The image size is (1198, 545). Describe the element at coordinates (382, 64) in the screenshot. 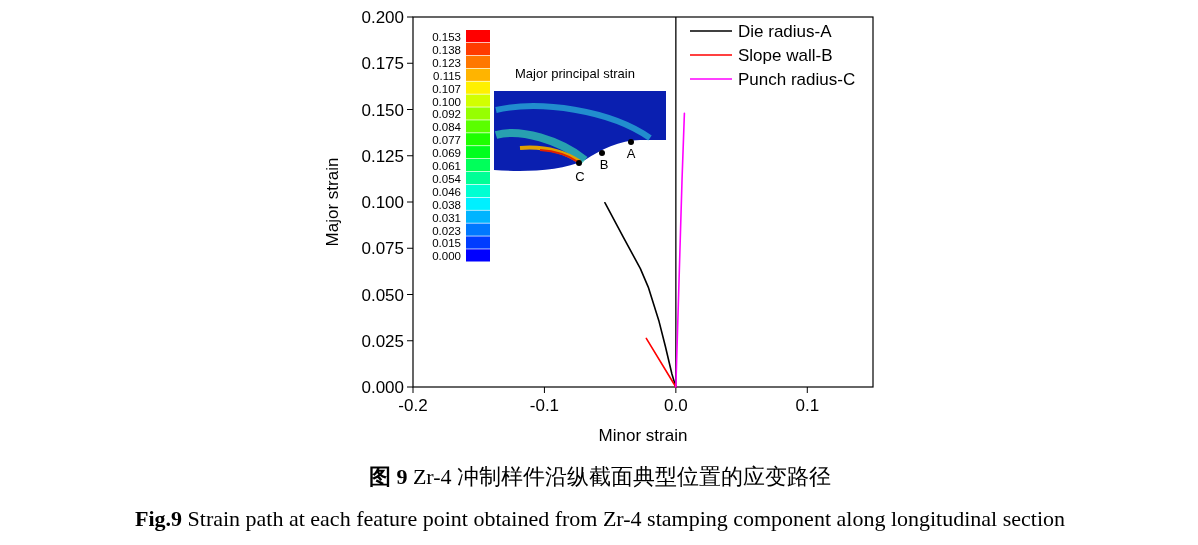

I see `y-tick-label: 0.175` at that location.